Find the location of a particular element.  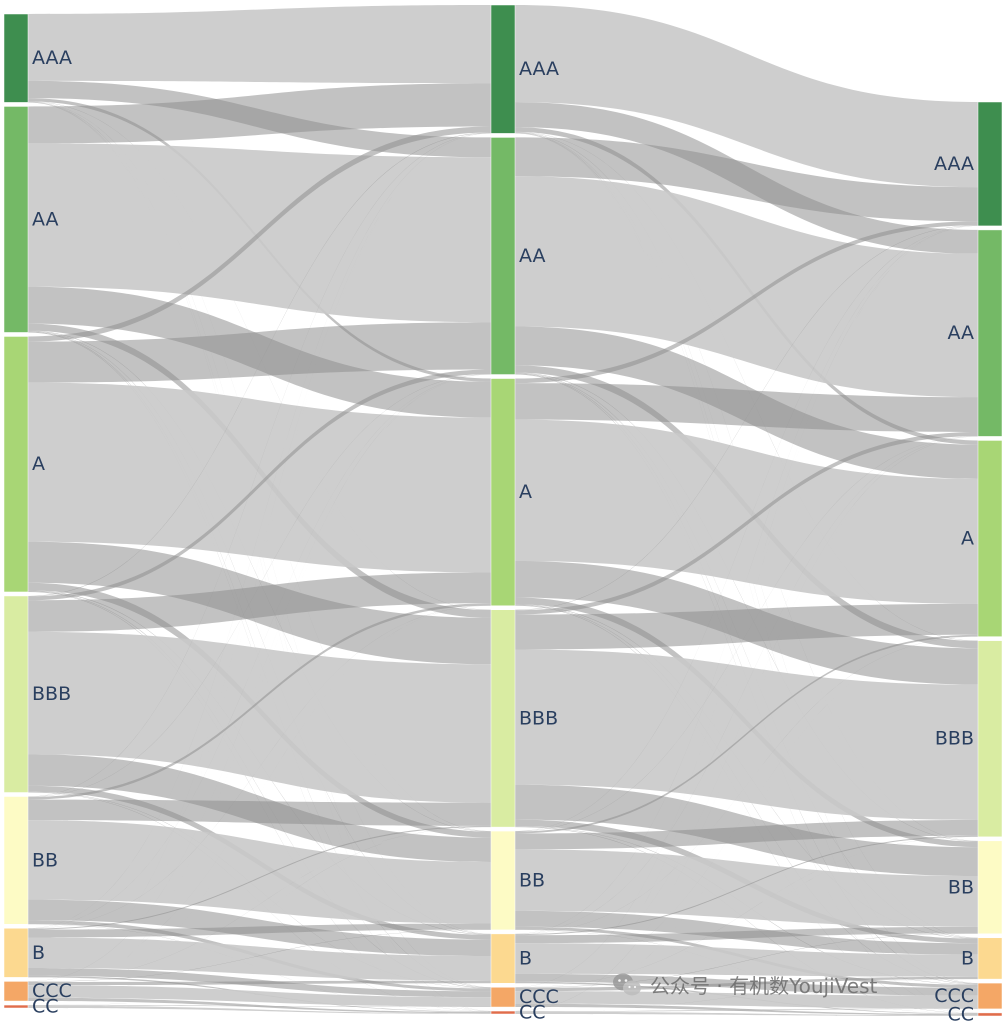

watermark-text: 公众号 · 有机数YoujiVest is located at coordinates (764, 986).